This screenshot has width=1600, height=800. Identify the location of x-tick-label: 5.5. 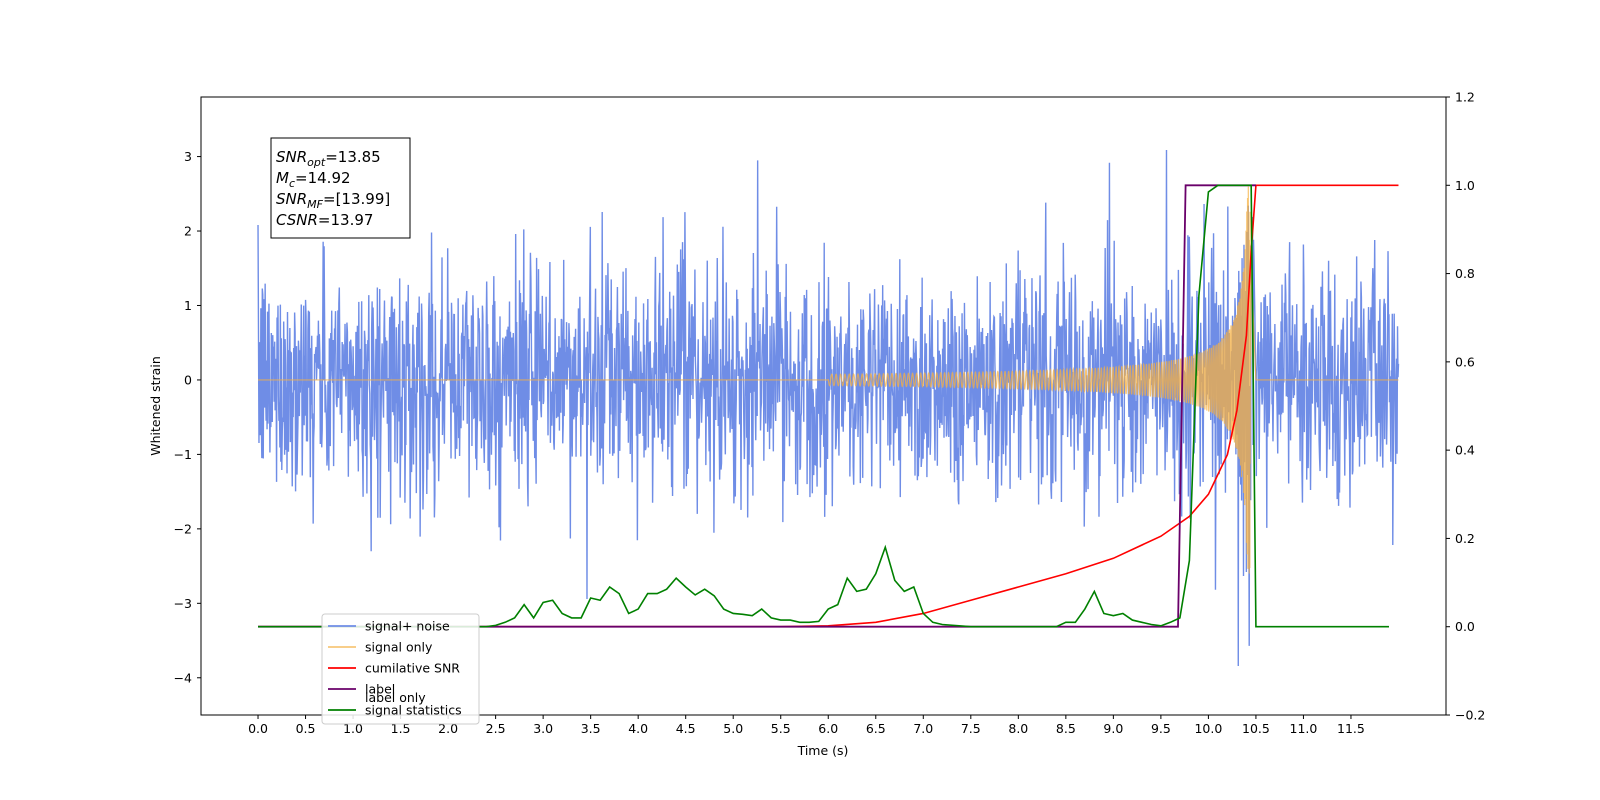
(781, 728).